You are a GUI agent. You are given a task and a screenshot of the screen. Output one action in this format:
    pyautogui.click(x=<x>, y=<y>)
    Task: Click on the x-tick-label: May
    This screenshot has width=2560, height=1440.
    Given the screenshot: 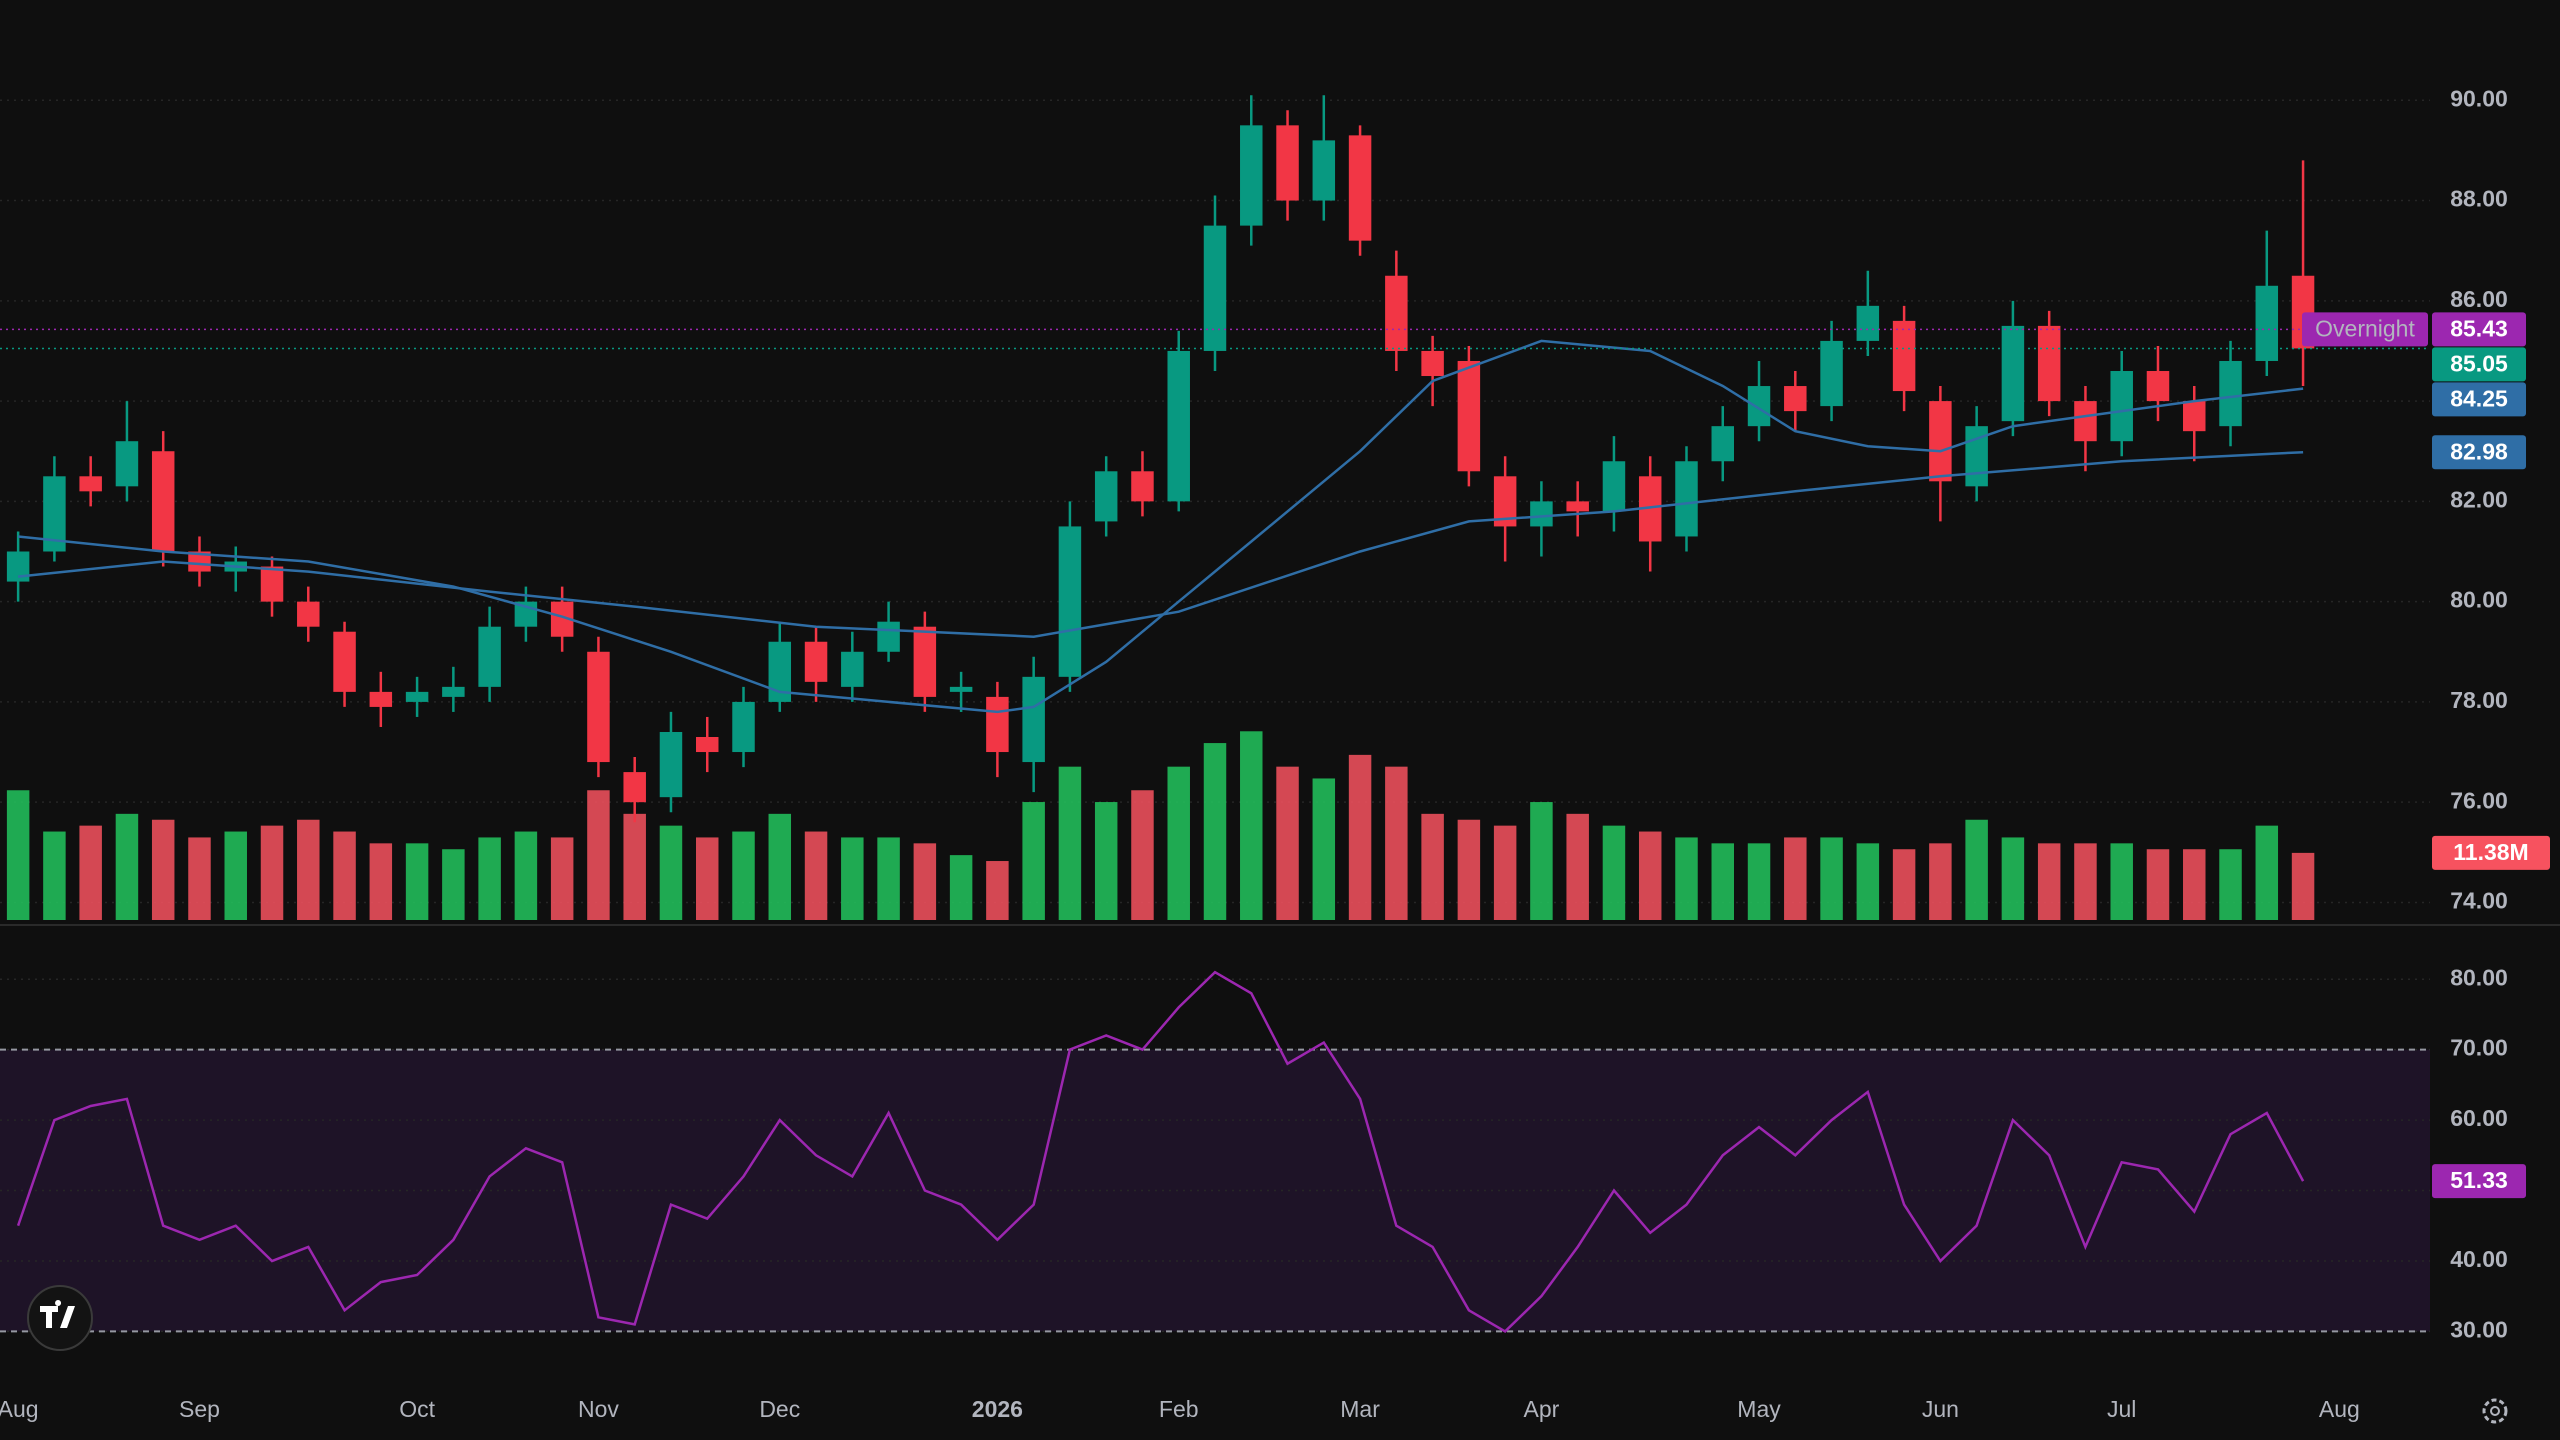 What is the action you would take?
    pyautogui.click(x=1759, y=1409)
    